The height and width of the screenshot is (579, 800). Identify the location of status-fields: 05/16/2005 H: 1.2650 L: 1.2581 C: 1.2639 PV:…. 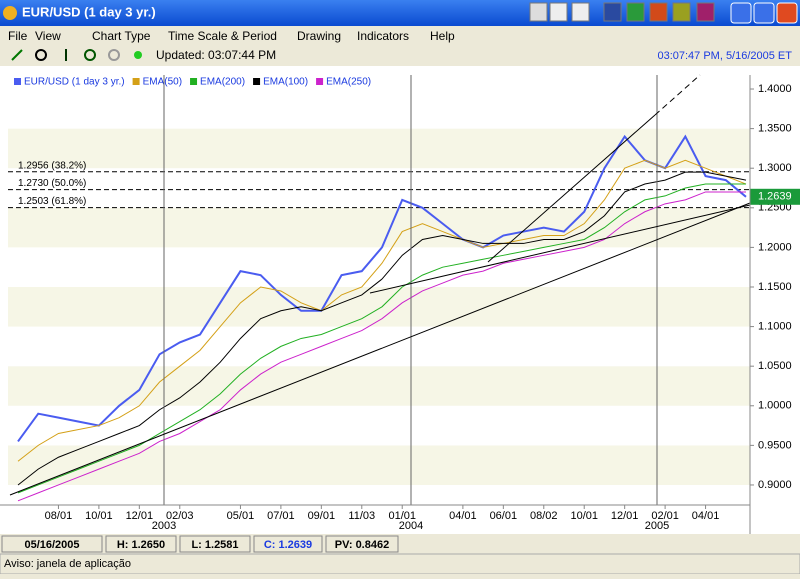
(200, 544).